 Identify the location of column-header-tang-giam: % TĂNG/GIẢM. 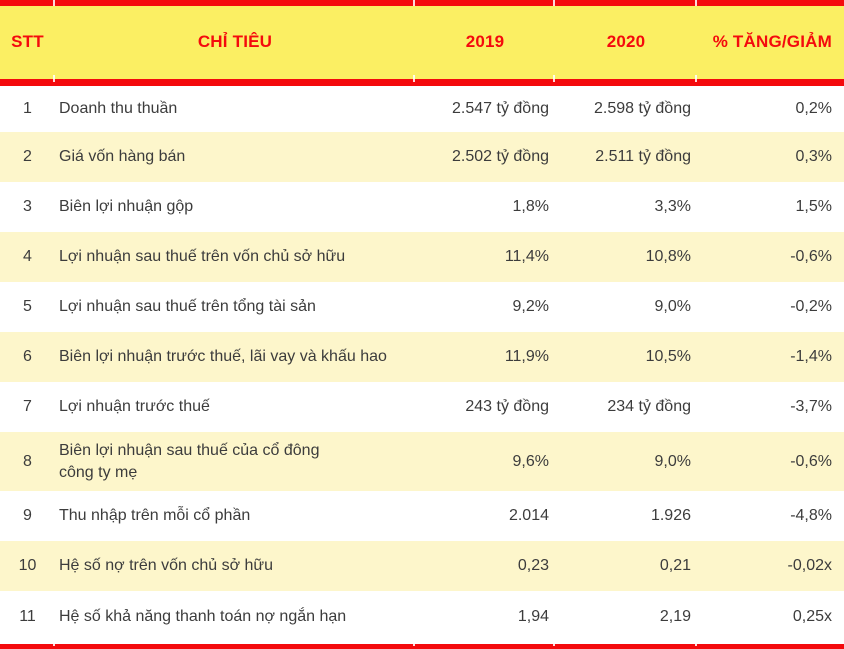
(770, 46).